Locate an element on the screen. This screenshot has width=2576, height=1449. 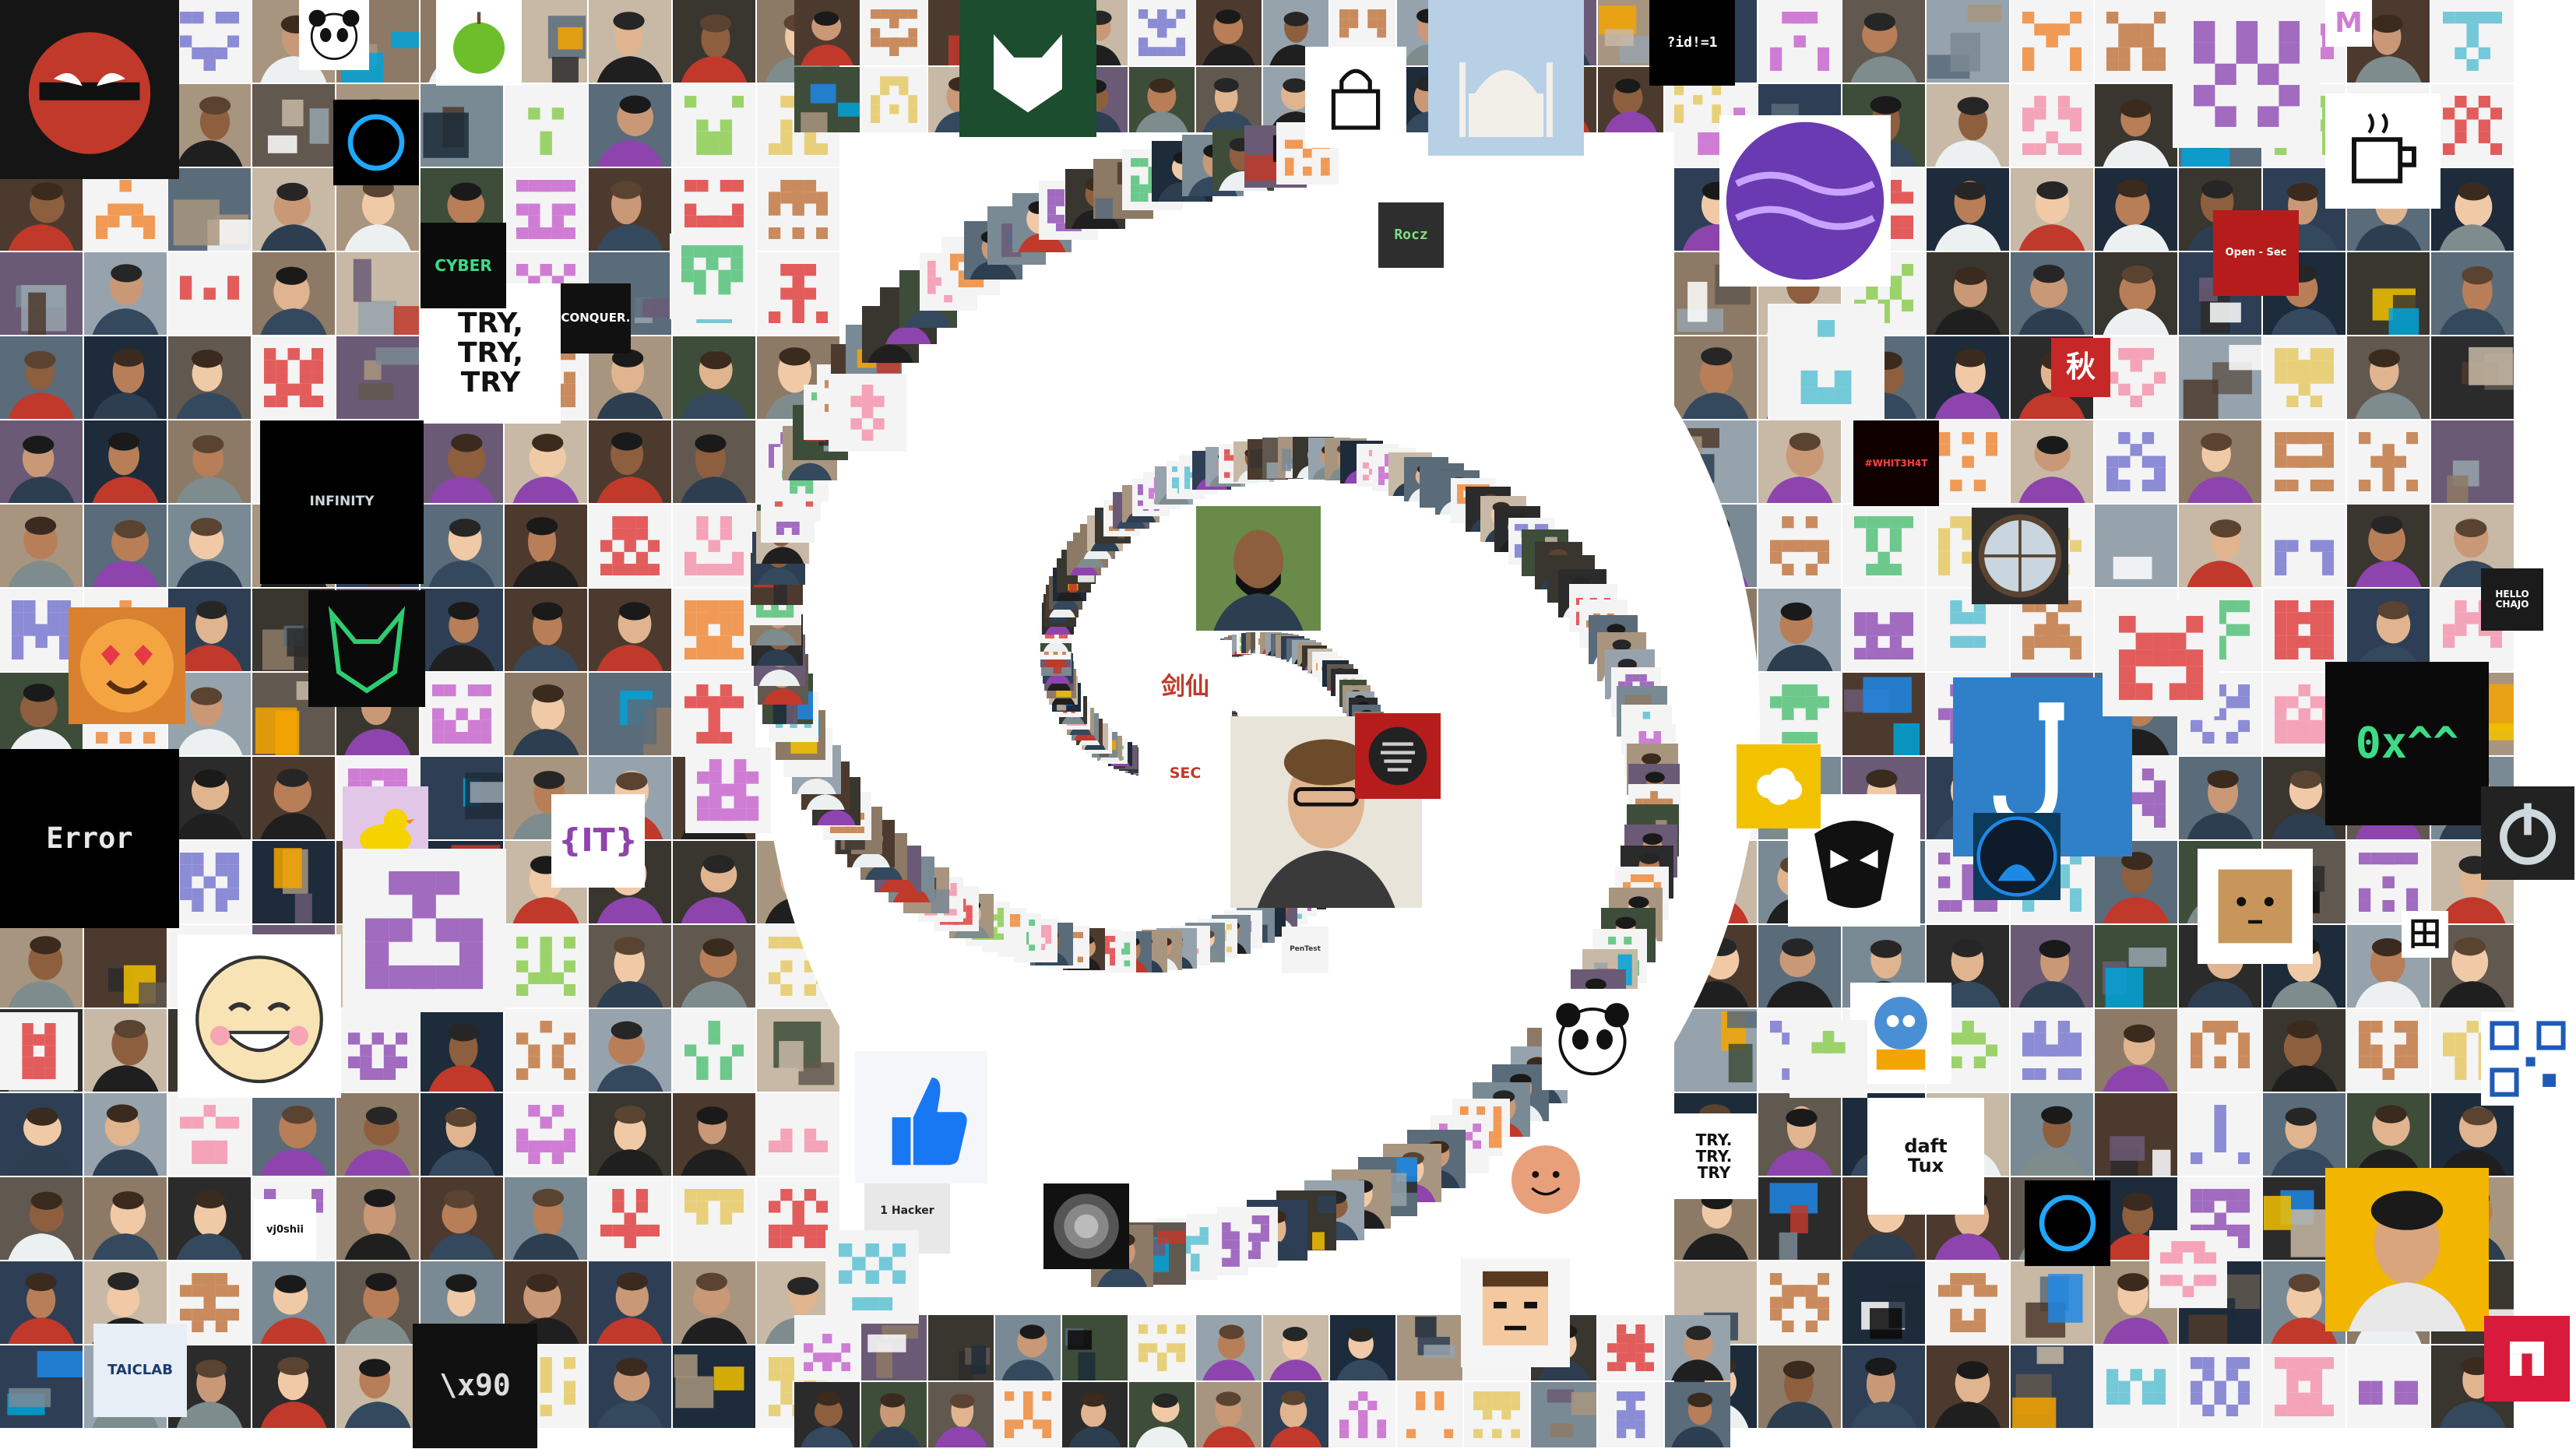
lock-sketch-avatar is located at coordinates (1355, 98).